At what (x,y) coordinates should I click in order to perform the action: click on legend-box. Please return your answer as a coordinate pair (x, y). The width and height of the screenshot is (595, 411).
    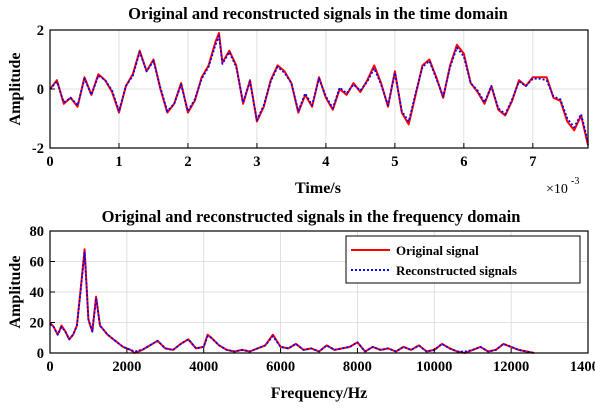
    Looking at the image, I should click on (463, 259).